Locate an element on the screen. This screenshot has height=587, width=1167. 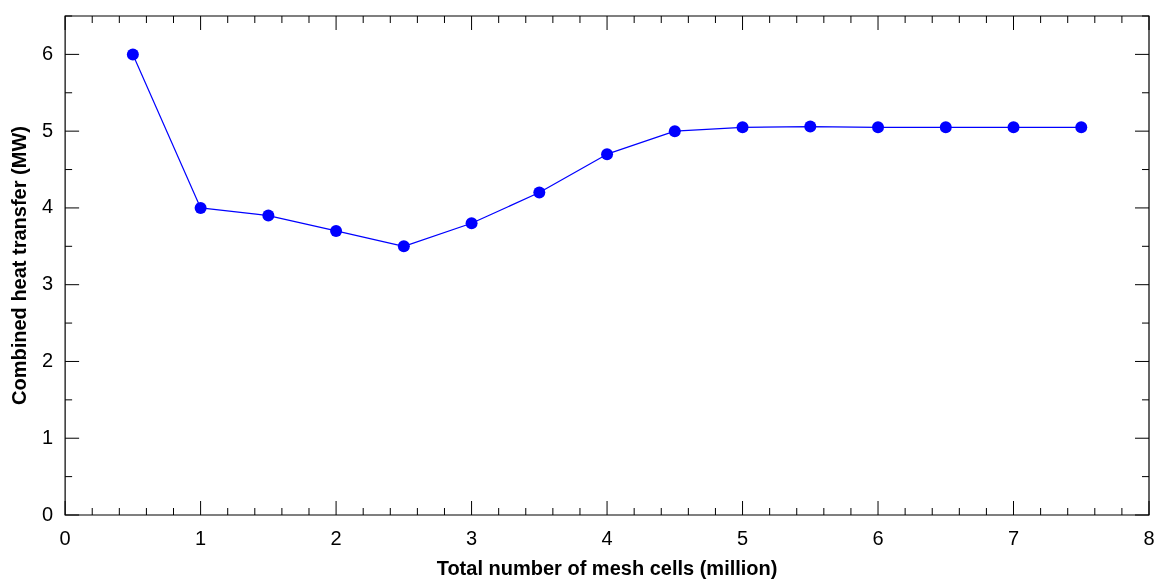
x-tick-label: 6 is located at coordinates (878, 537).